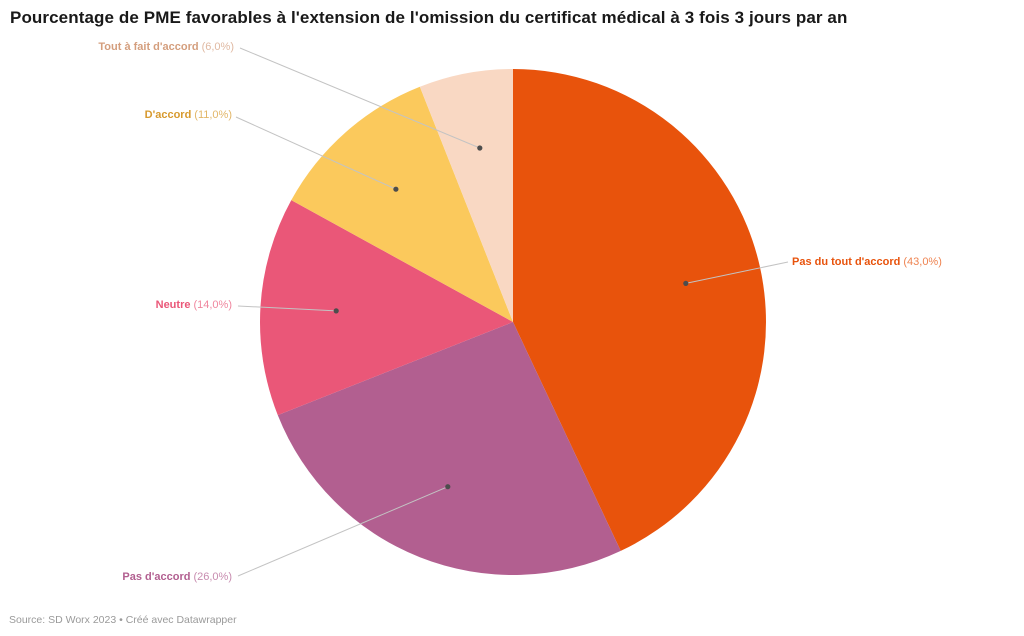  Describe the element at coordinates (116, 577) in the screenshot. I see `slice-label-pas-daccord: Pas d'accord (26,0%)` at that location.